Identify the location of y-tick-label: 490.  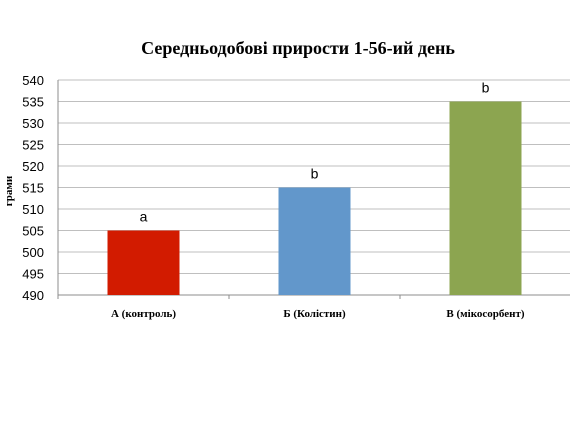
(33, 295).